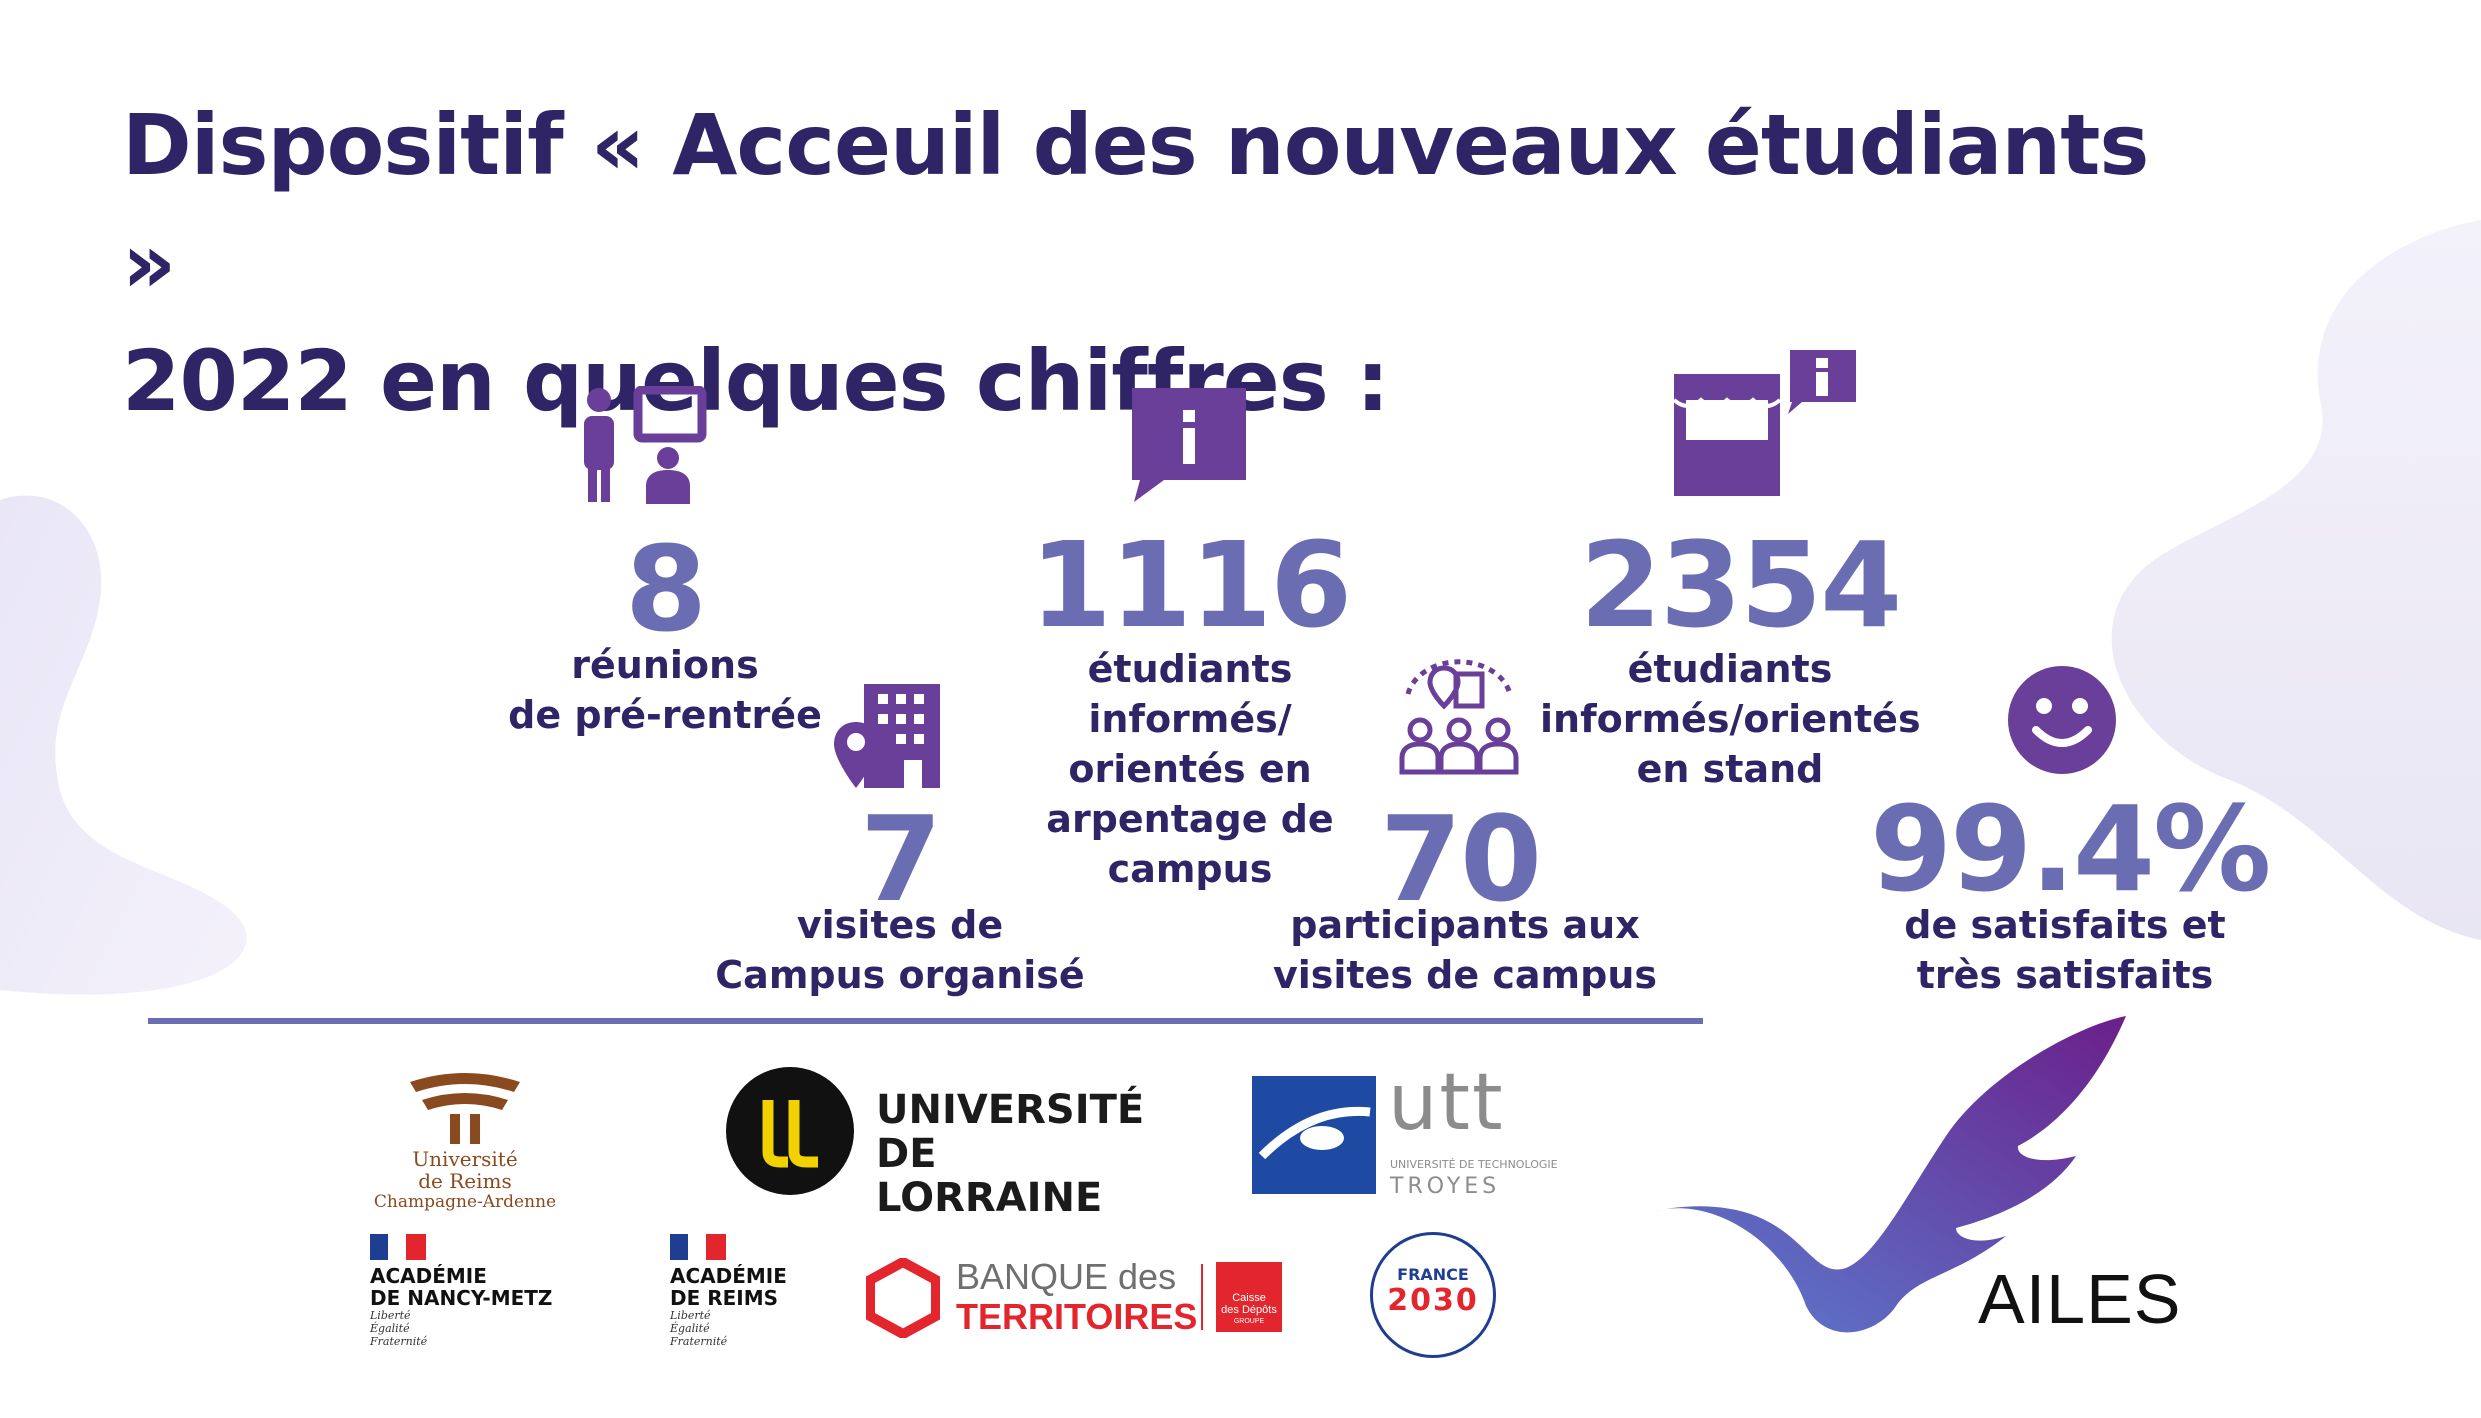 This screenshot has width=2481, height=1418. Describe the element at coordinates (1433, 1274) in the screenshot. I see `france2030-line-1: FRANCE` at that location.